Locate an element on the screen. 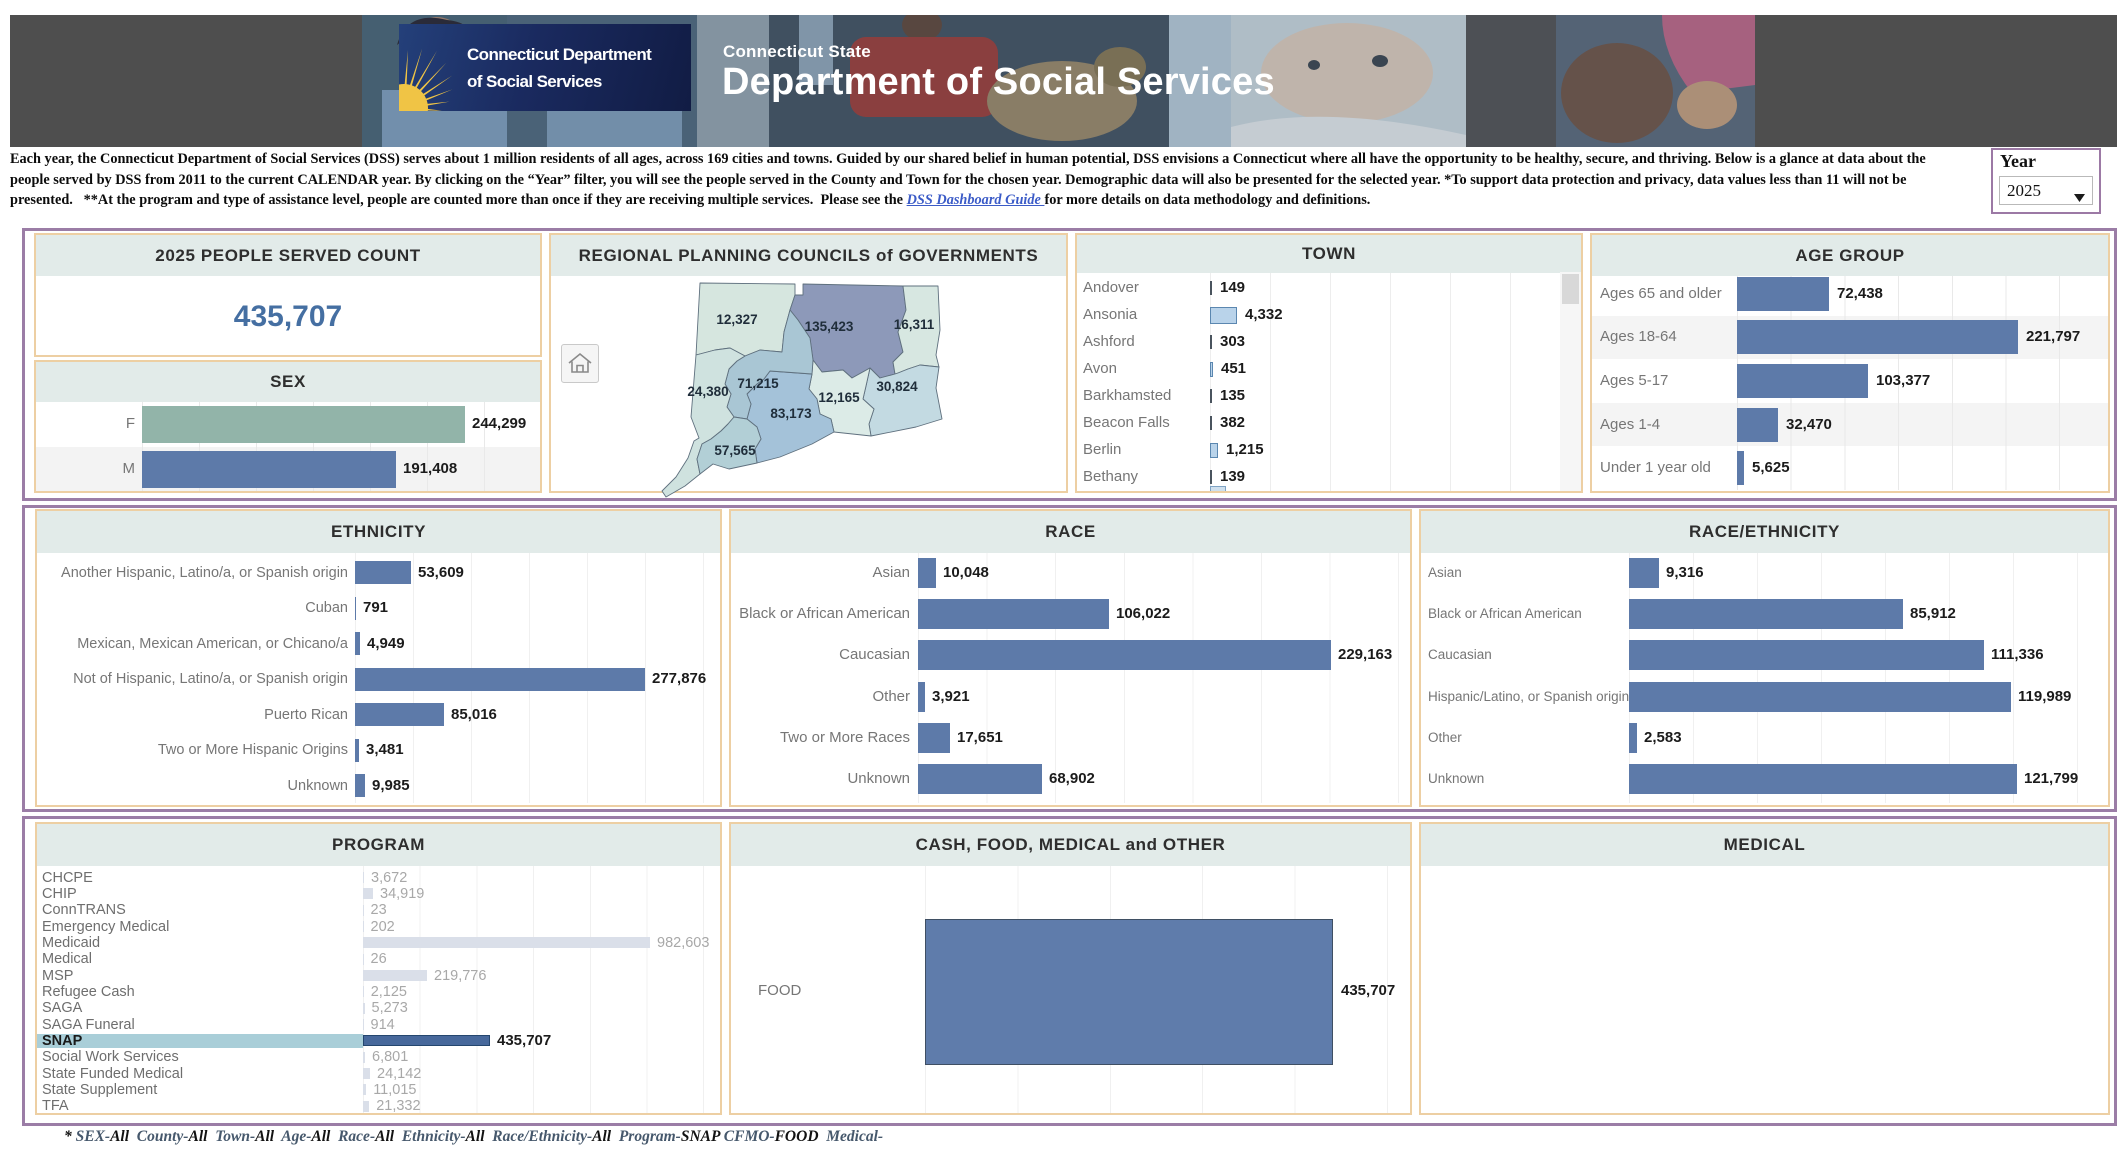 The image size is (2127, 1159). svg-text: 30,824 is located at coordinates (897, 386).